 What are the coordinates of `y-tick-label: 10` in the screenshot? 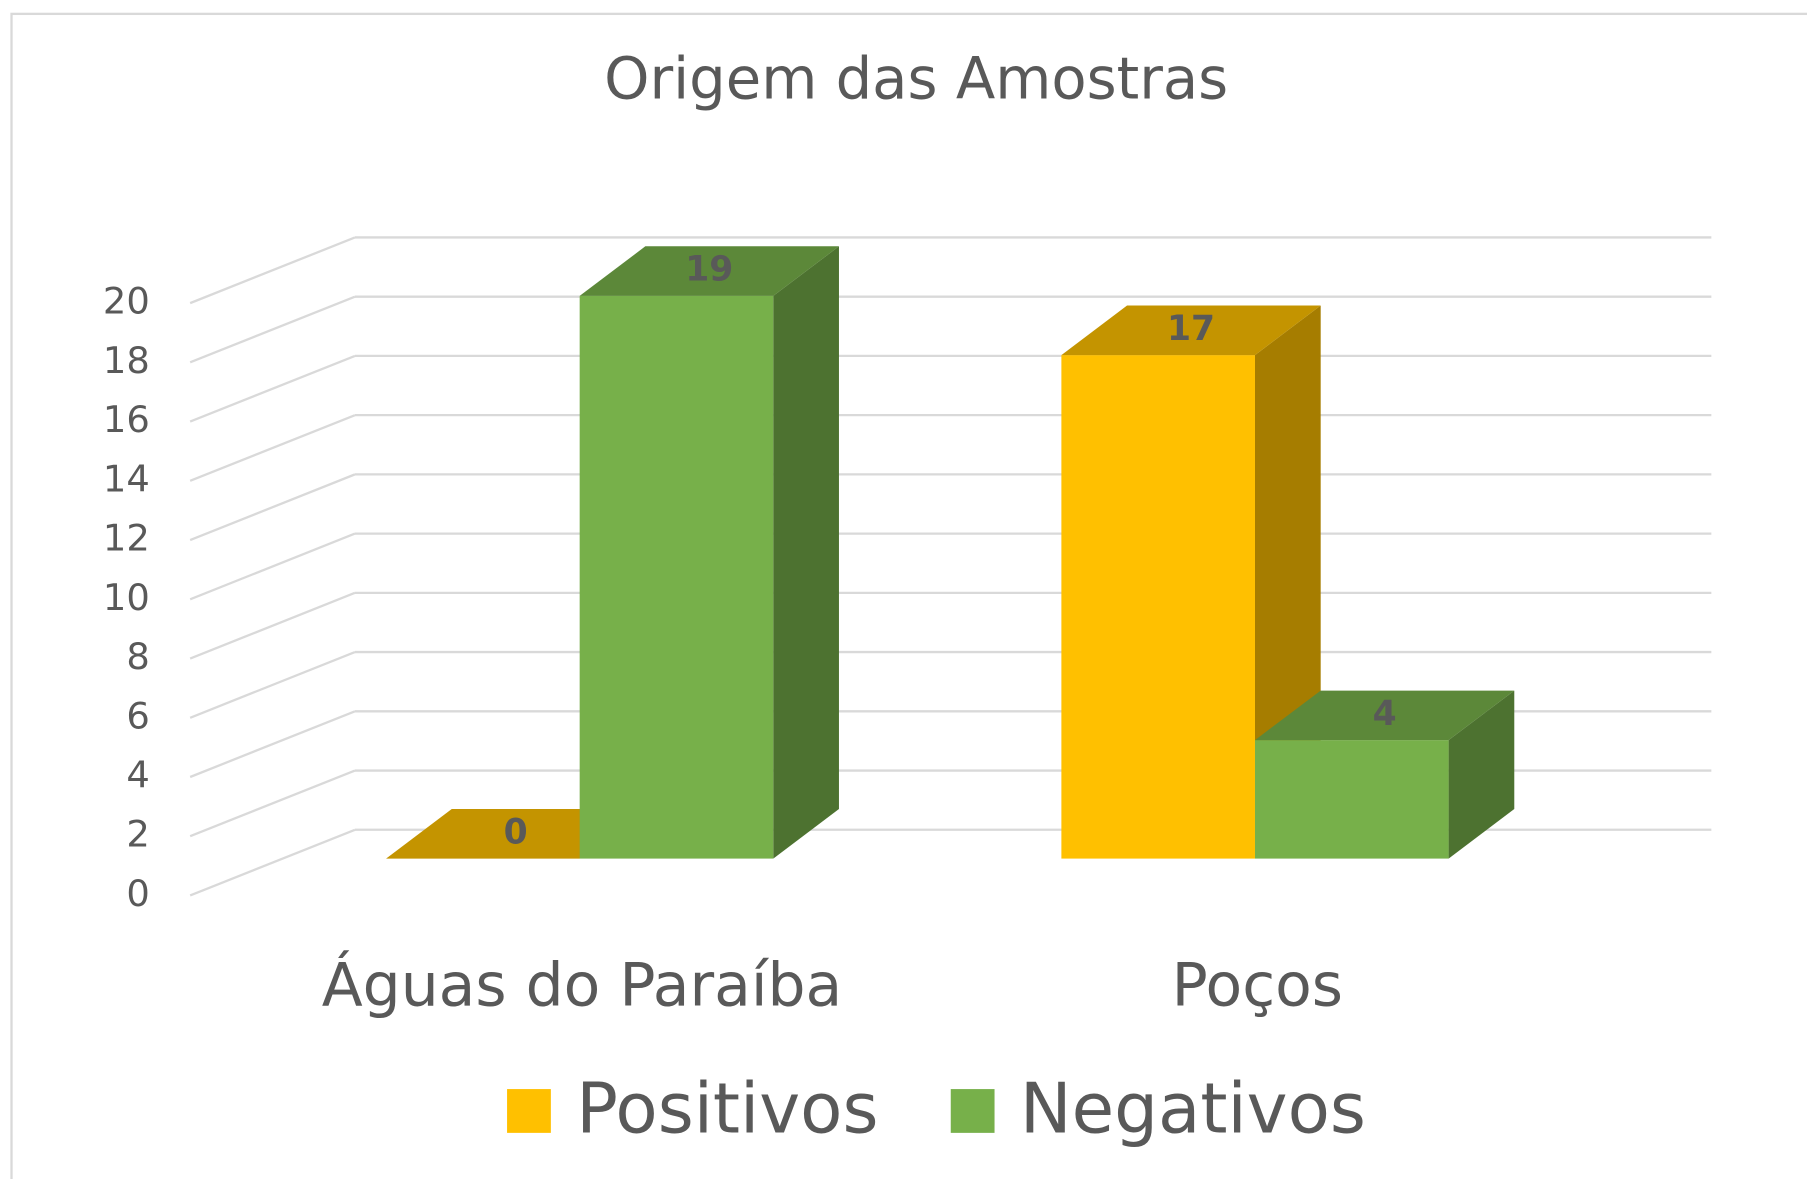 It's located at (126, 597).